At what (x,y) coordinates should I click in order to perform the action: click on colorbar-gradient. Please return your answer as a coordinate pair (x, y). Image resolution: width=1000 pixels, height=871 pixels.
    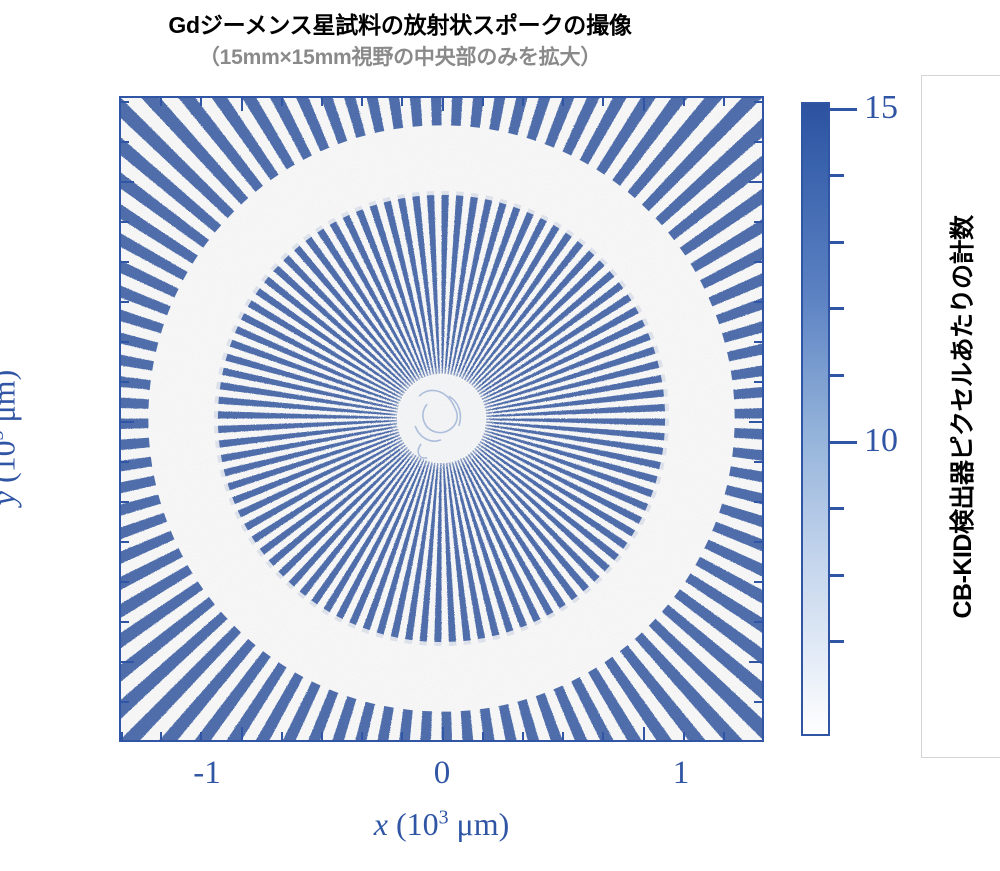
    Looking at the image, I should click on (815, 419).